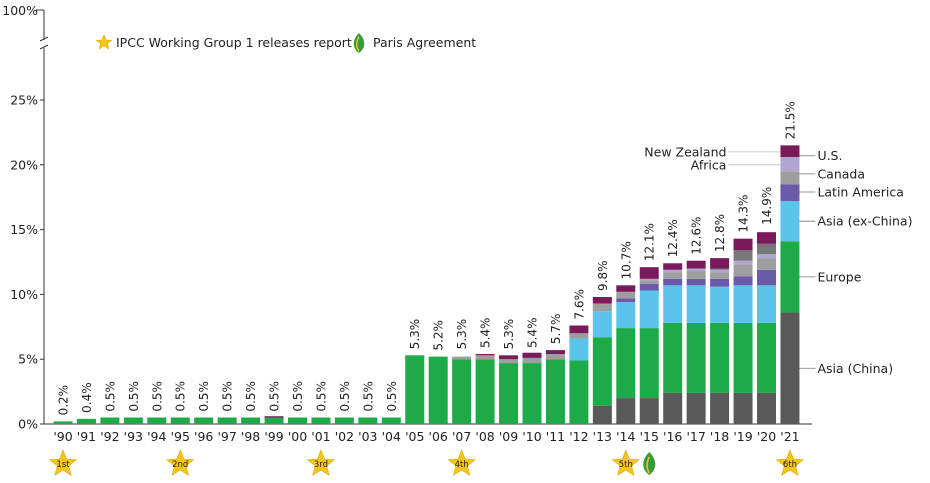 The height and width of the screenshot is (483, 930). Describe the element at coordinates (649, 463) in the screenshot. I see `leaf-icon` at that location.